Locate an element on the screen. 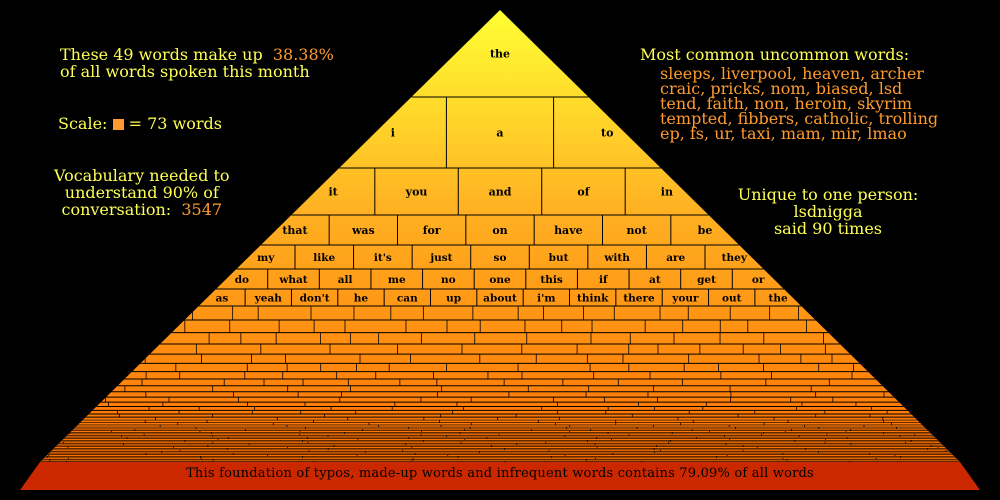 This screenshot has width=1000, height=500. word-block-label: all is located at coordinates (345, 280).